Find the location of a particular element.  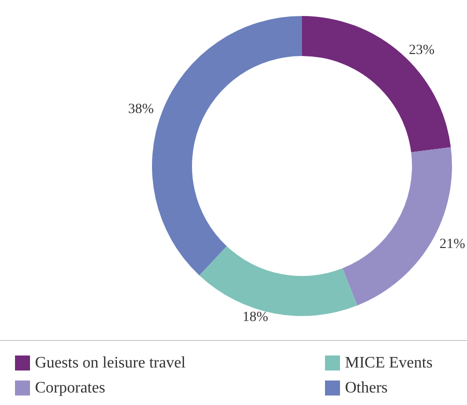

data-label: 18% is located at coordinates (255, 317).